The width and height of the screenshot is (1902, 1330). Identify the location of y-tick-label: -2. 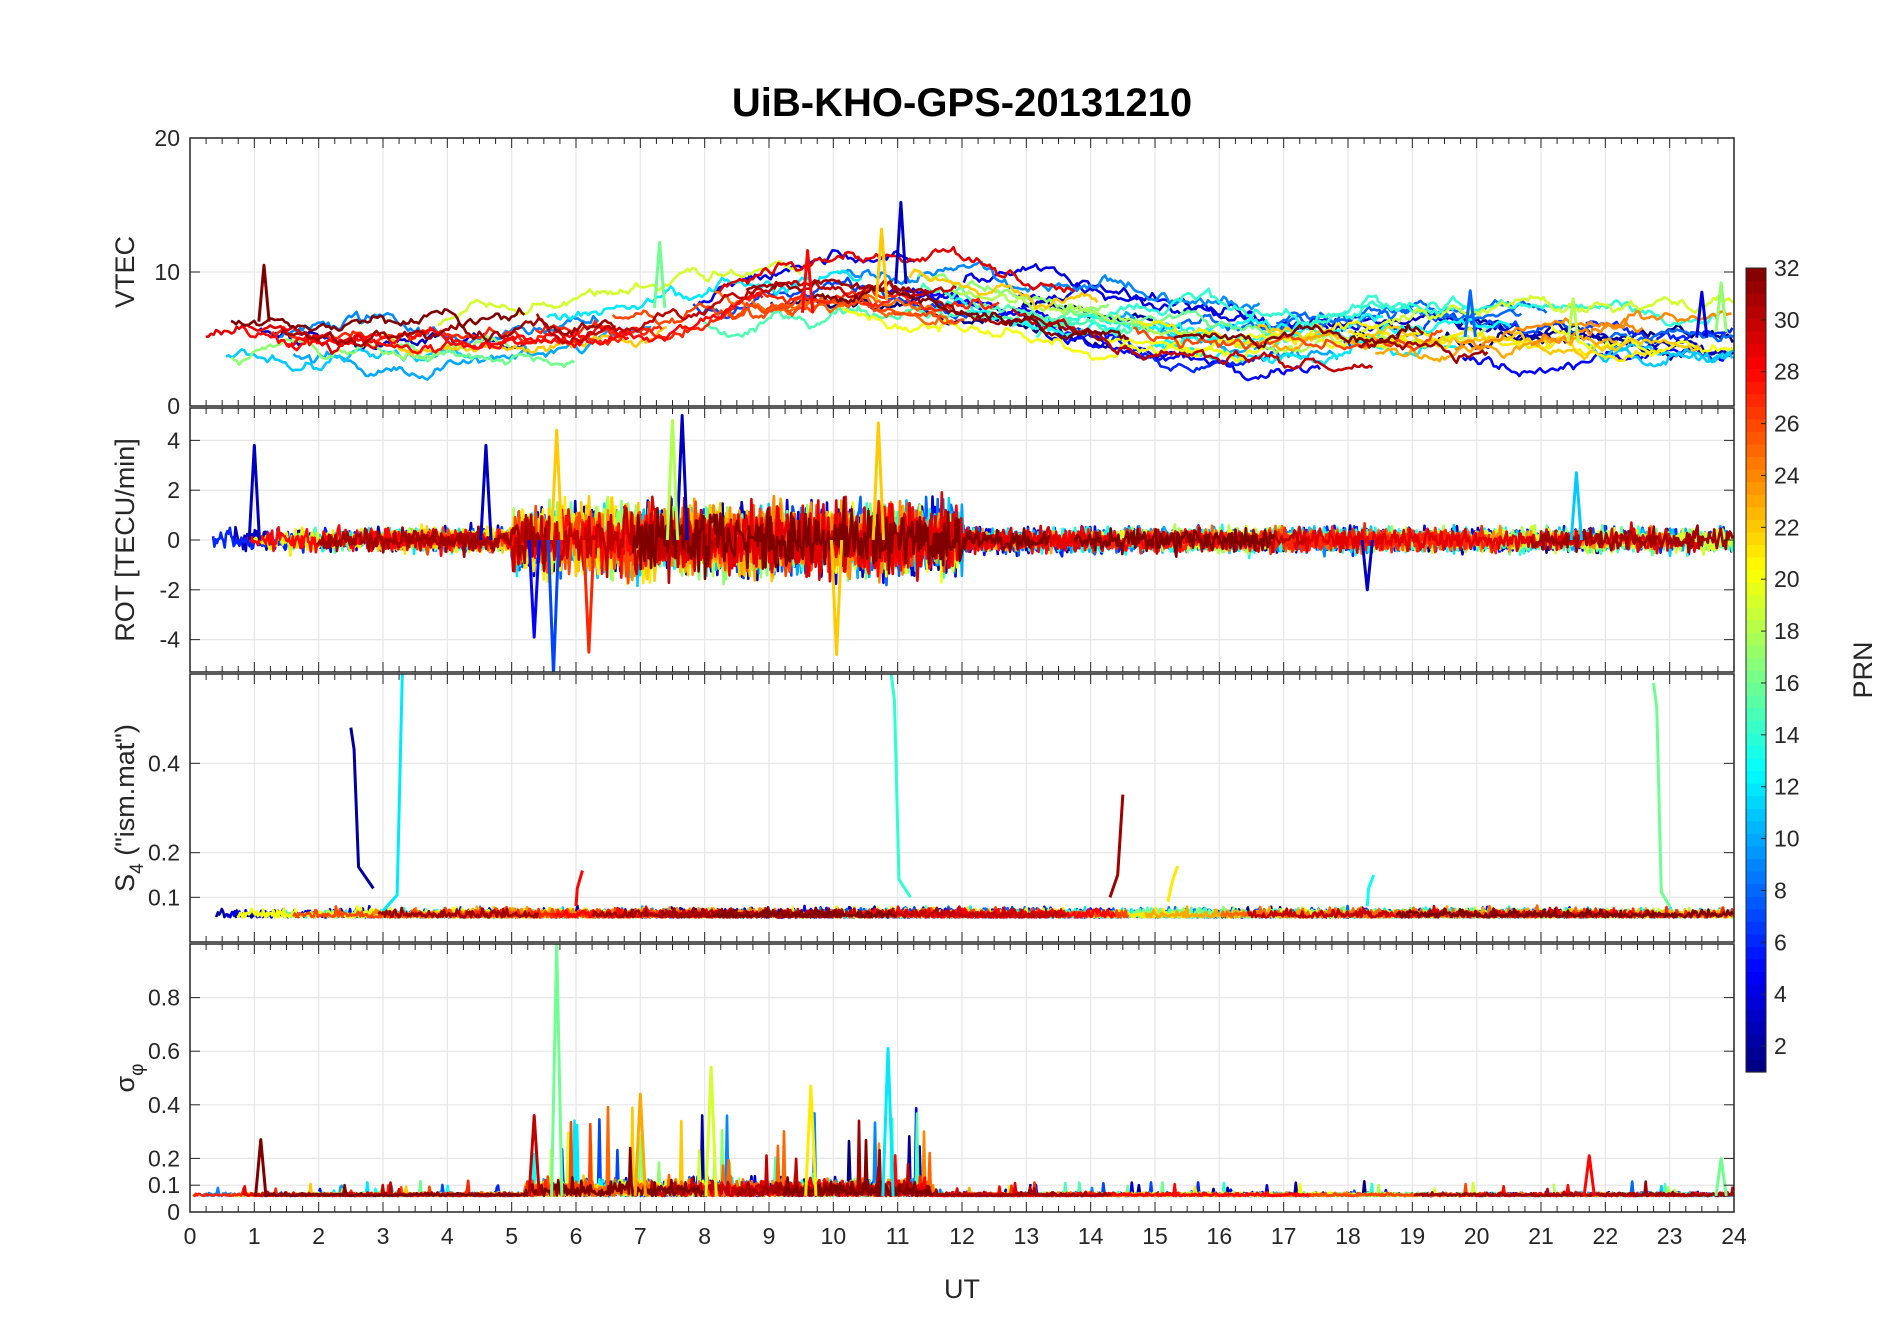
(170, 590).